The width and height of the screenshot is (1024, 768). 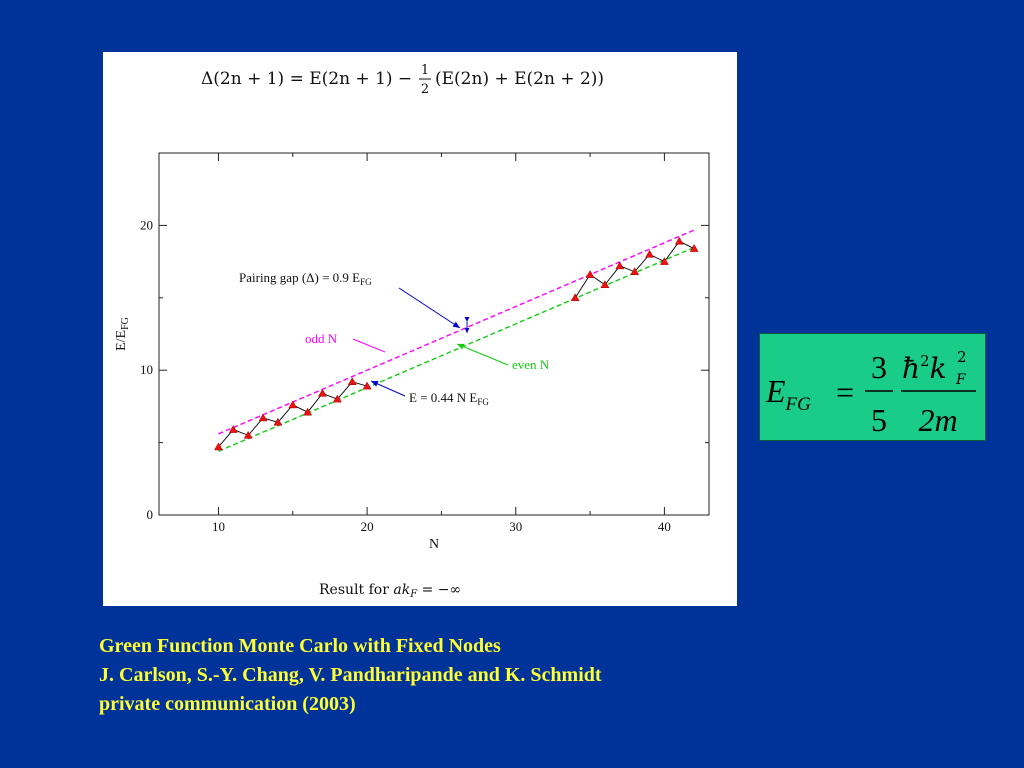 What do you see at coordinates (788, 394) in the screenshot?
I see `formula-lhs: EFG` at bounding box center [788, 394].